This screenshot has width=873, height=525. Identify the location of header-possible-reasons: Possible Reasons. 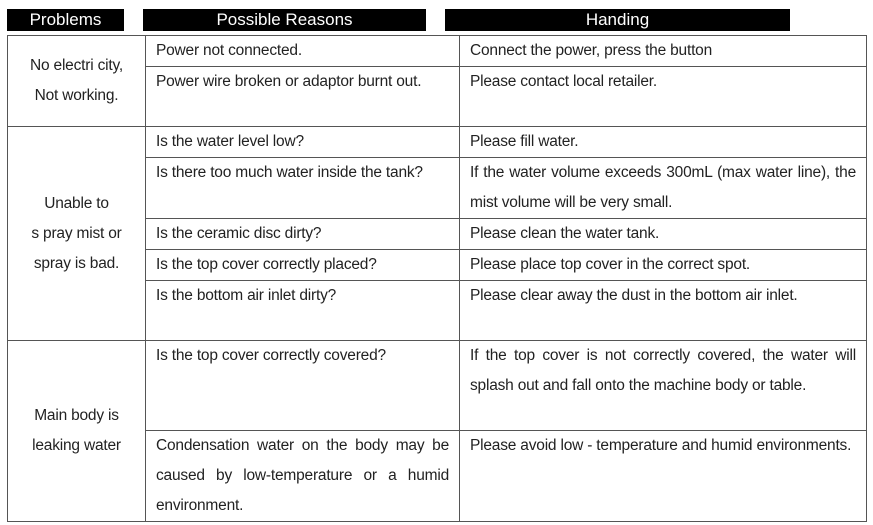
(284, 20).